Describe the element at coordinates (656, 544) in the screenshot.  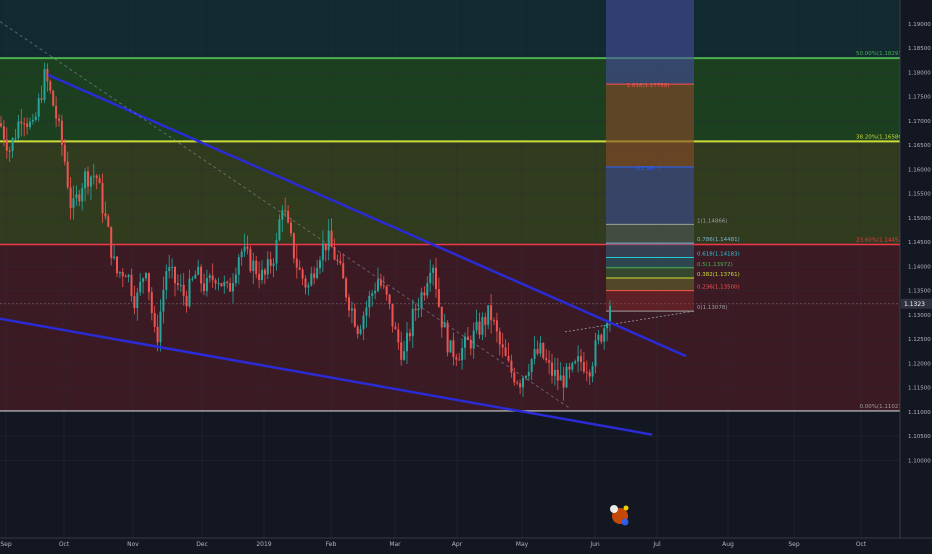
I see `x-tick-label: Jul` at that location.